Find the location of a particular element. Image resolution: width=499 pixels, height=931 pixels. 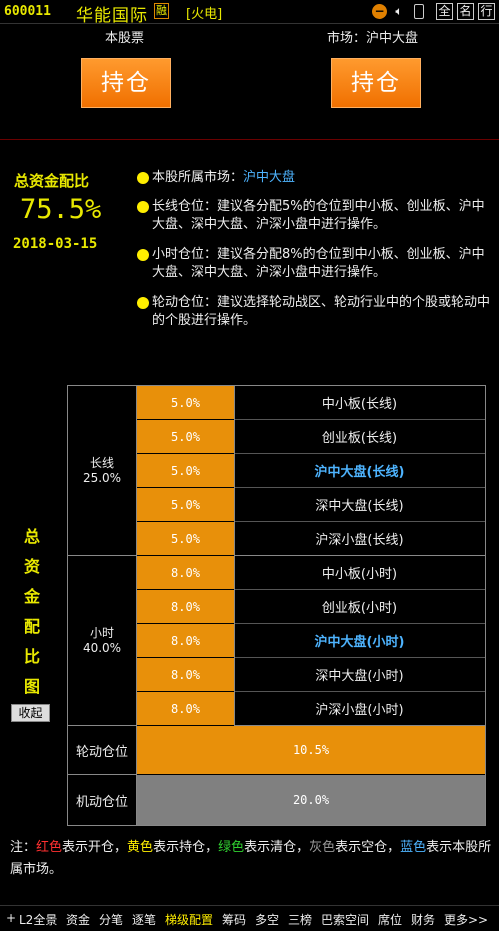

rotate-label: 轮动仓位 is located at coordinates (102, 750).